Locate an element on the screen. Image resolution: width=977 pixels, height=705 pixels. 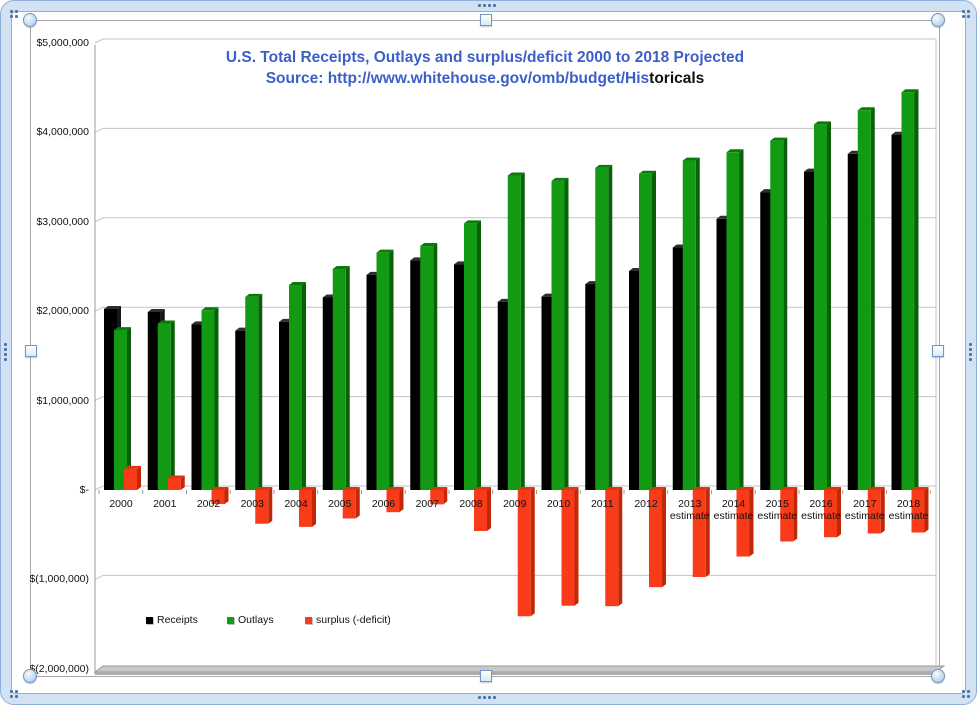
bar-receipts-2014 is located at coordinates (723, 354).